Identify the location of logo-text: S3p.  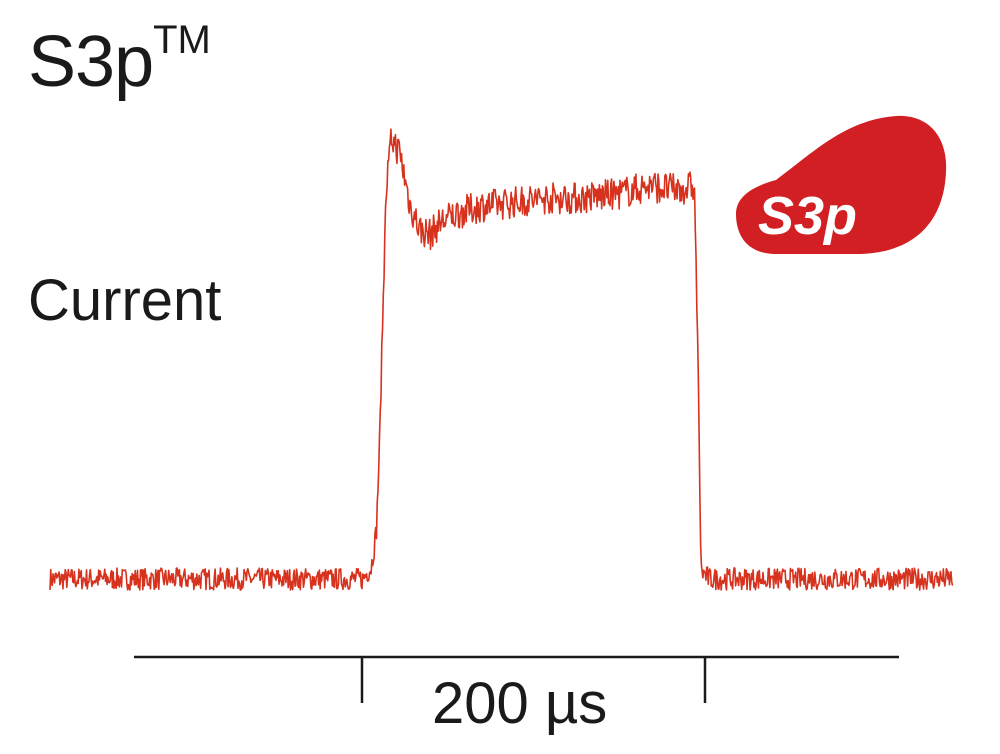
(807, 216).